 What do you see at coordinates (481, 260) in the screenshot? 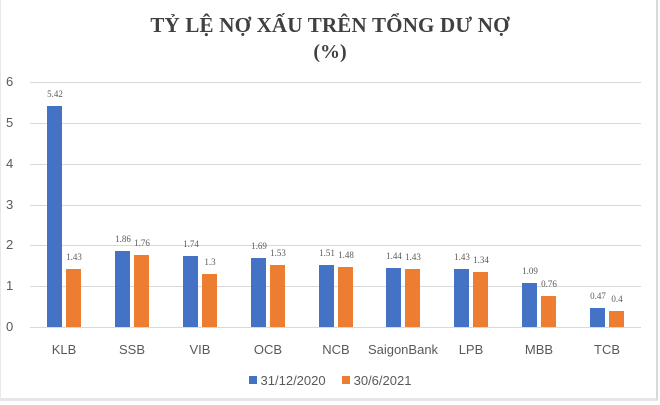
I see `data-label: 1.34` at bounding box center [481, 260].